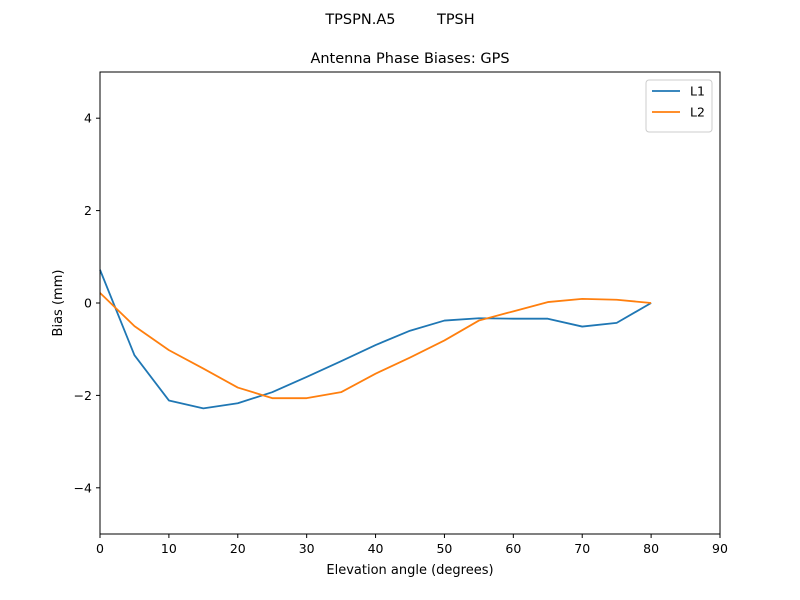  What do you see at coordinates (238, 548) in the screenshot?
I see `x-tick-label: 20` at bounding box center [238, 548].